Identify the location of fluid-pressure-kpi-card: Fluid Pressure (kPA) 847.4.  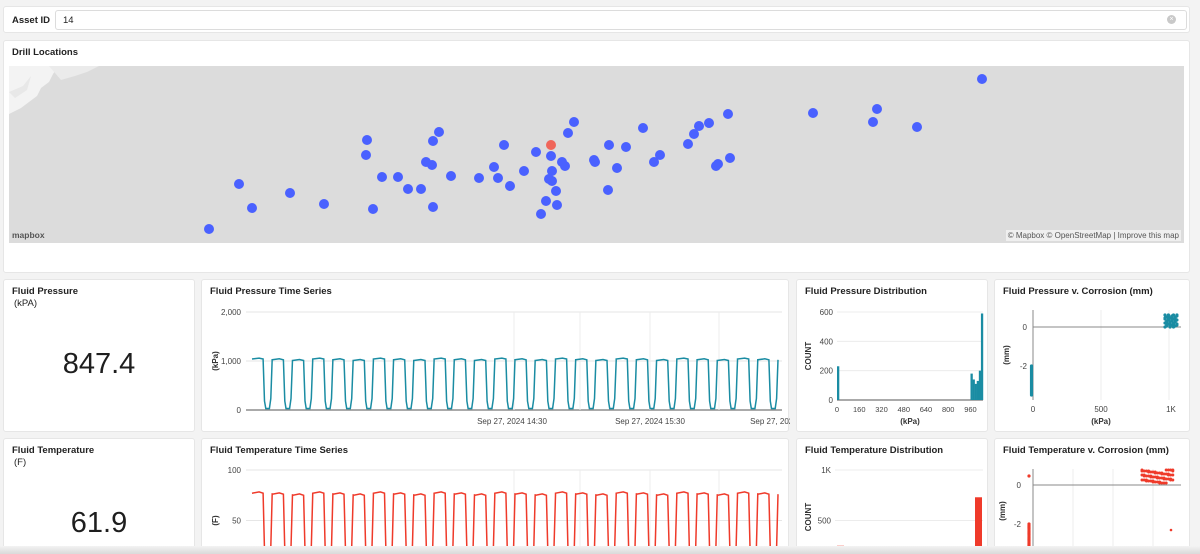
(99, 355).